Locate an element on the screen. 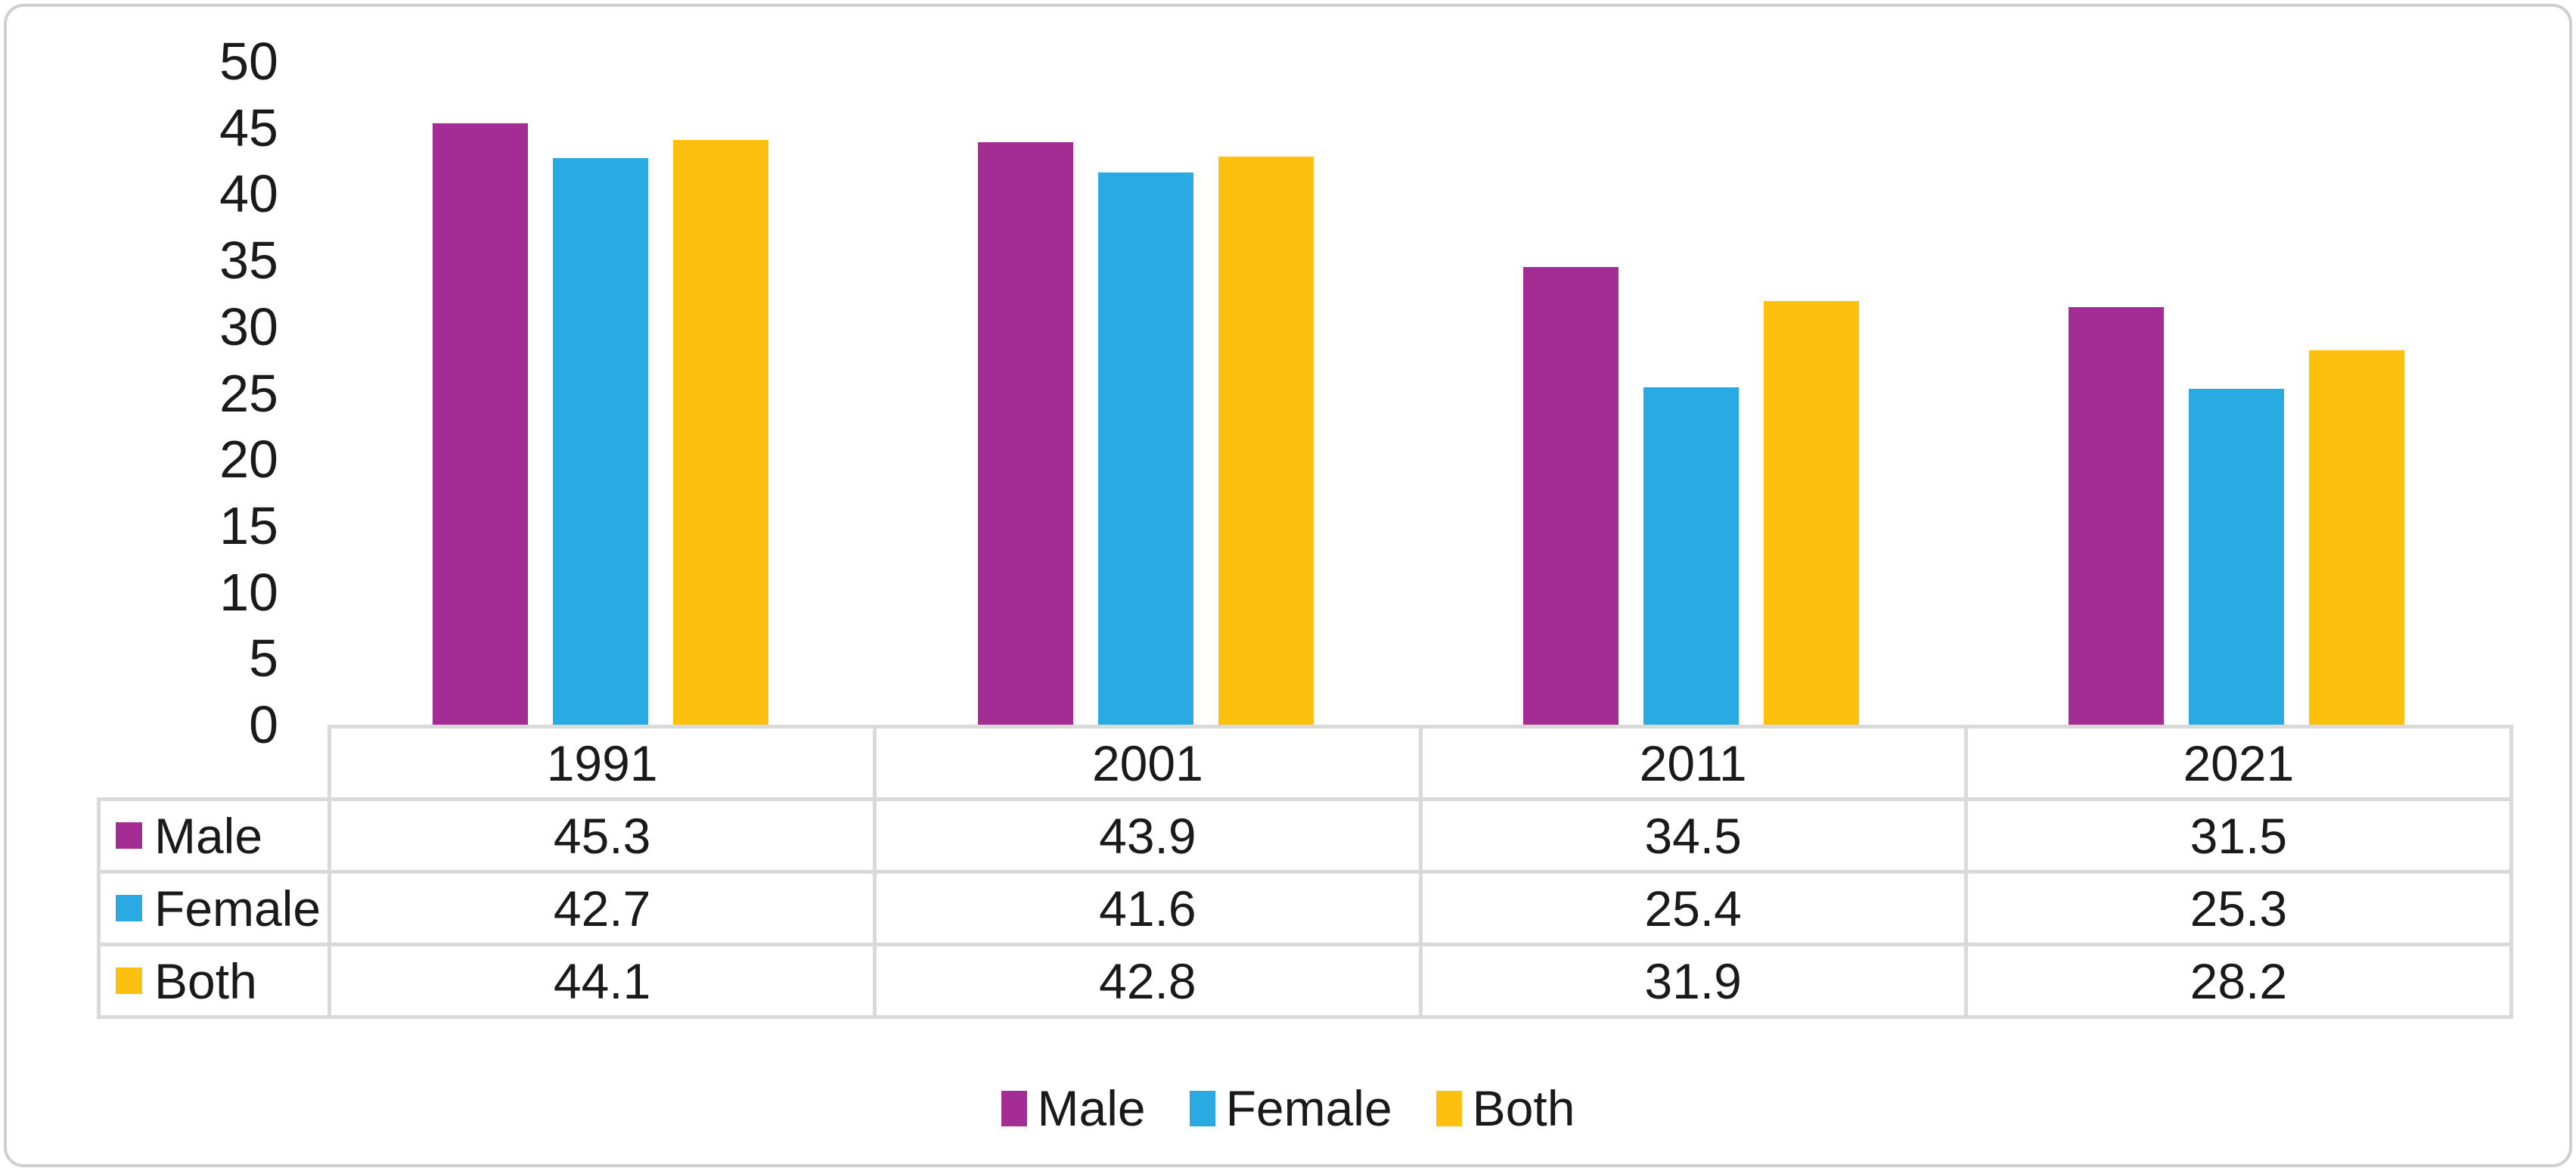  table-value-both-2021: 28.2 is located at coordinates (2238, 981).